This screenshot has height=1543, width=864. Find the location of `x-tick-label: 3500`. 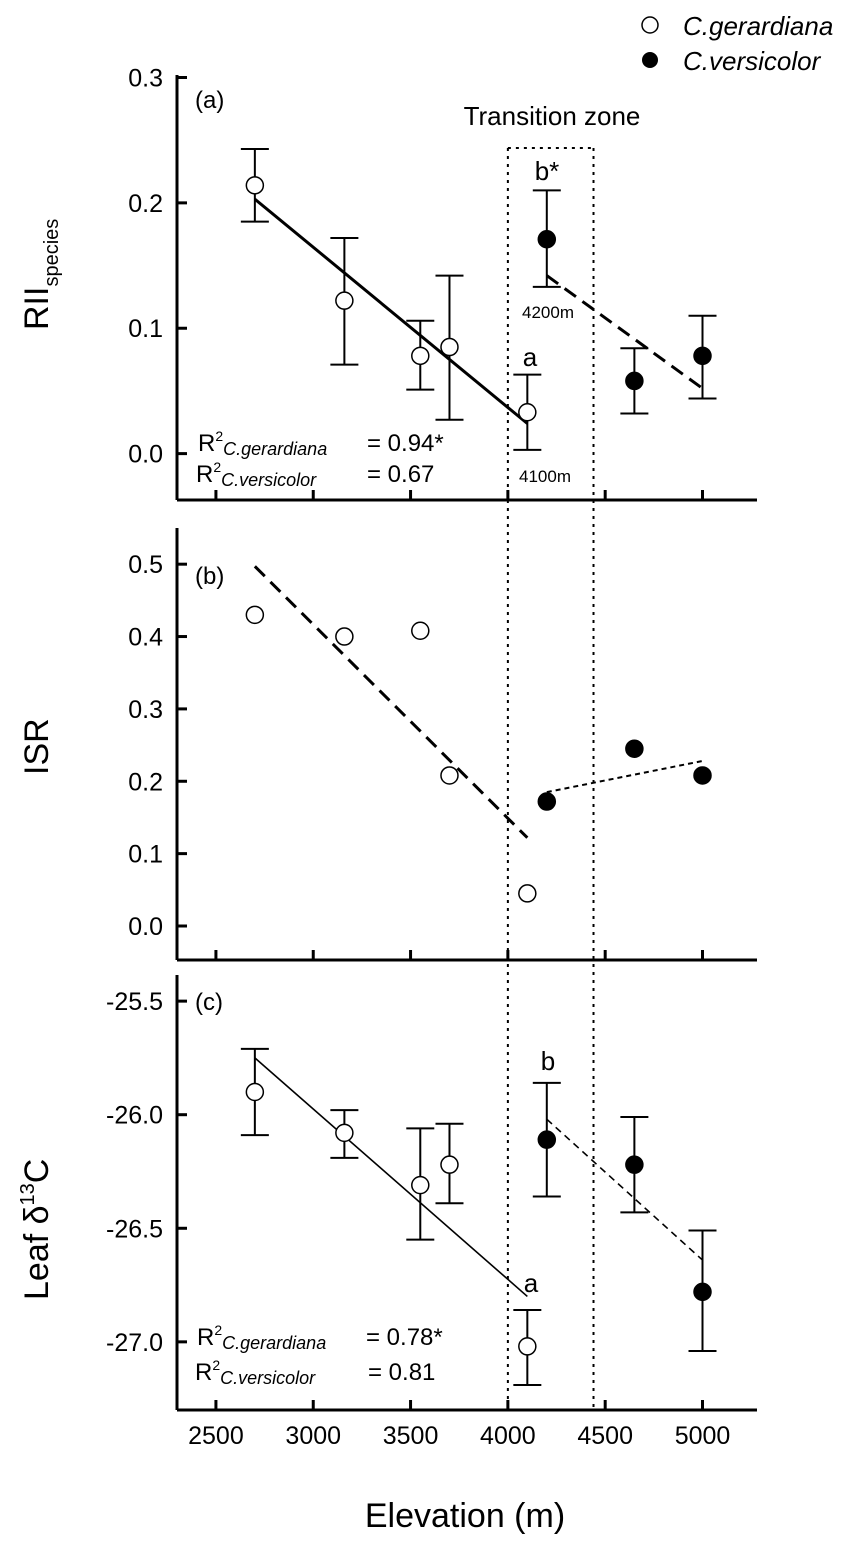

x-tick-label: 3500 is located at coordinates (411, 1436).